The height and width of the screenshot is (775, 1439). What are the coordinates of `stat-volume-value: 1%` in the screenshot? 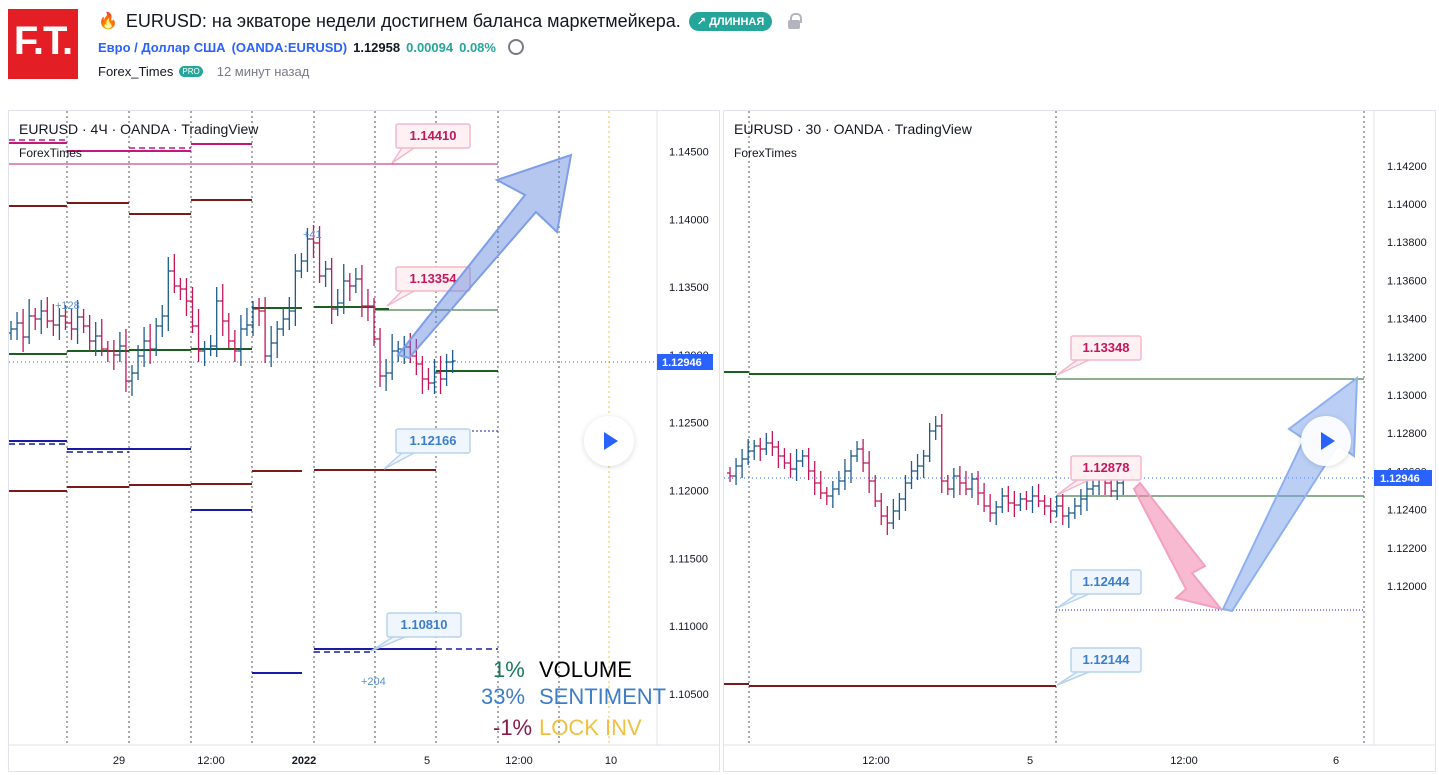 It's located at (509, 669).